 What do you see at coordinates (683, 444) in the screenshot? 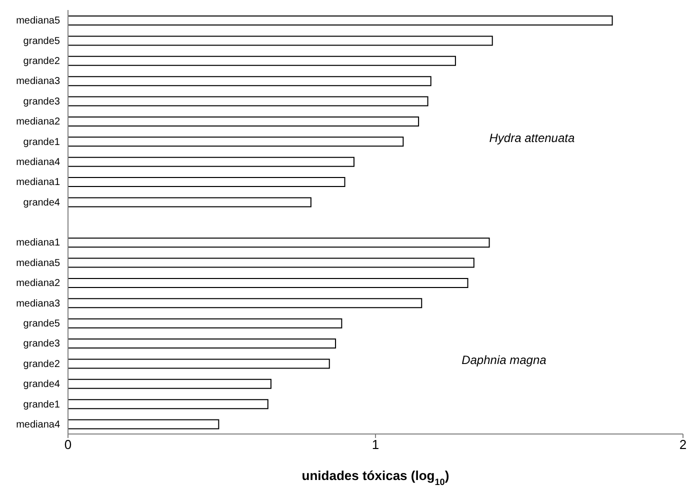
I see `x-tick-label: 2` at bounding box center [683, 444].